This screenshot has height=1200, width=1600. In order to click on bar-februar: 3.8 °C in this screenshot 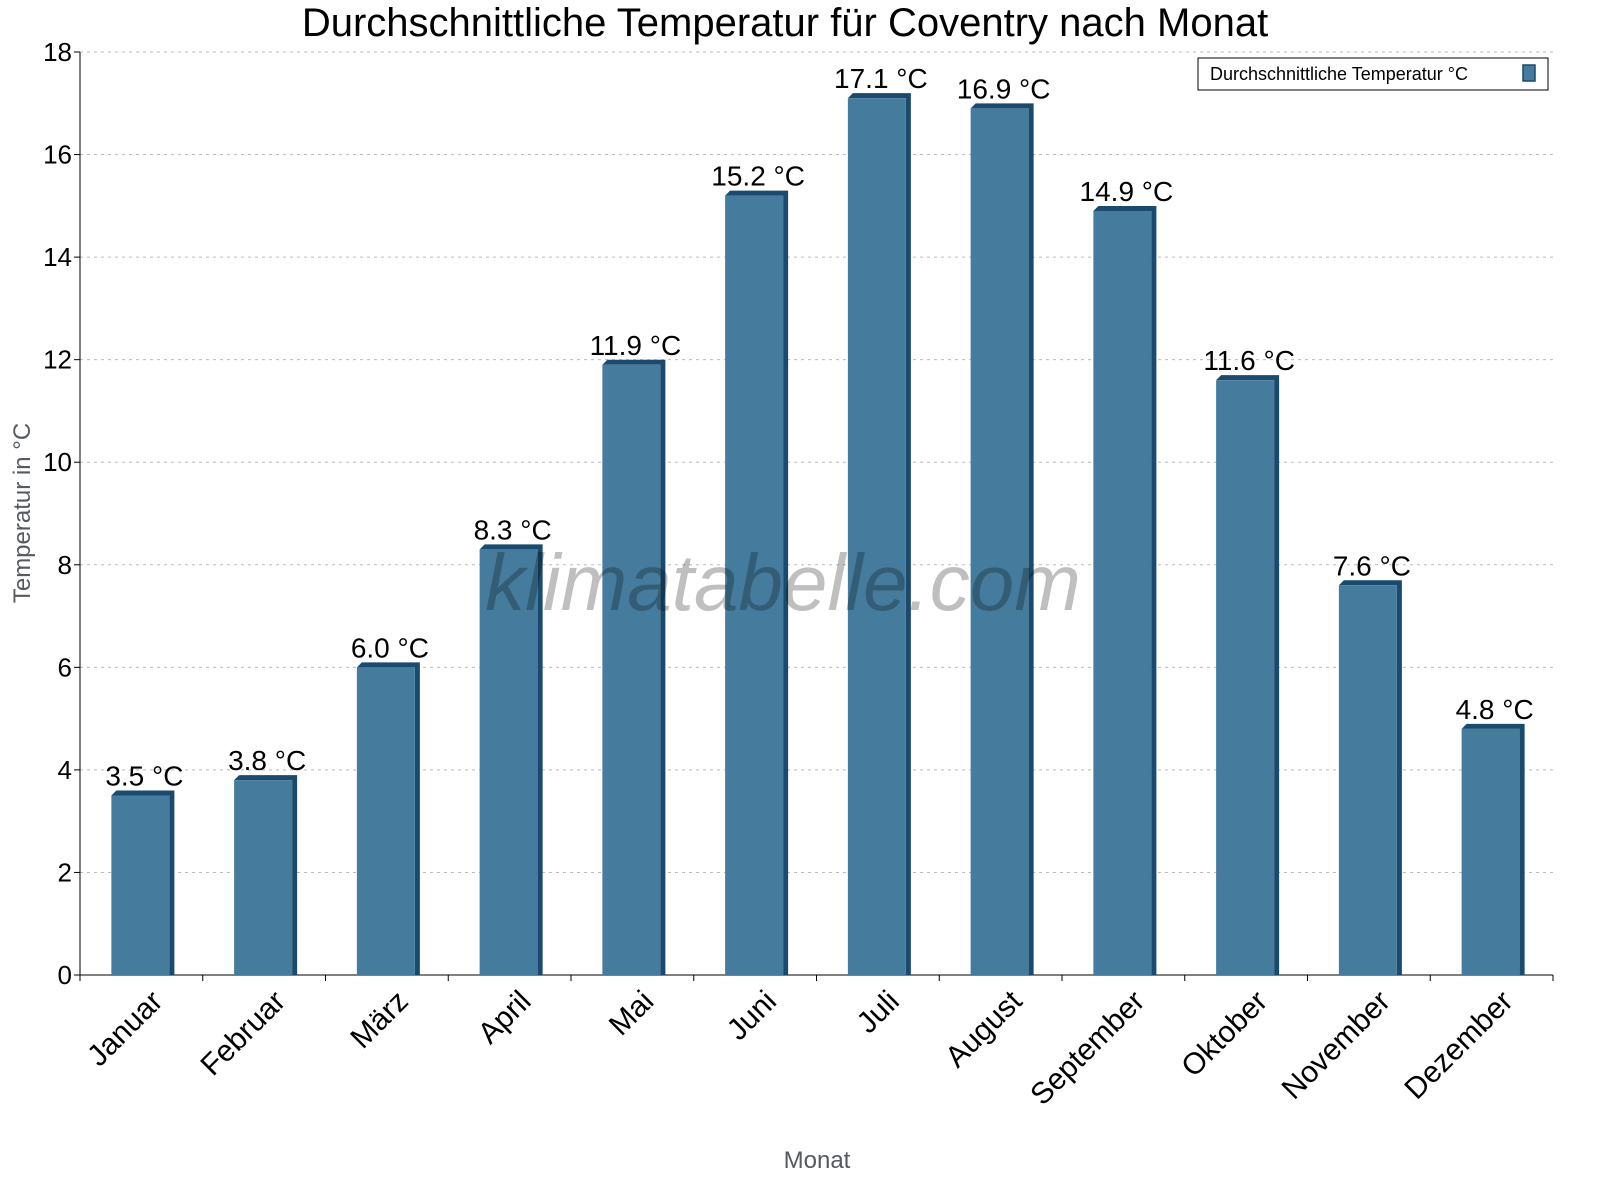, I will do `click(267, 860)`.